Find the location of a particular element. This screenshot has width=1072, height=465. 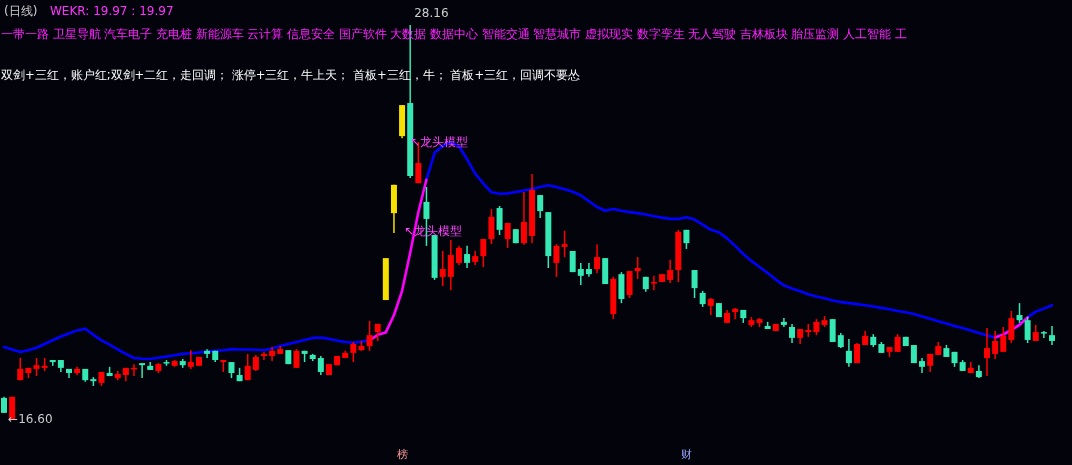

text: 榜 is located at coordinates (402, 454).